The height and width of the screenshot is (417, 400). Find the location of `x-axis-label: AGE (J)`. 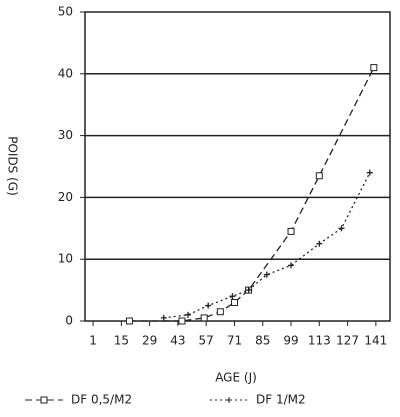

x-axis-label: AGE (J) is located at coordinates (236, 378).